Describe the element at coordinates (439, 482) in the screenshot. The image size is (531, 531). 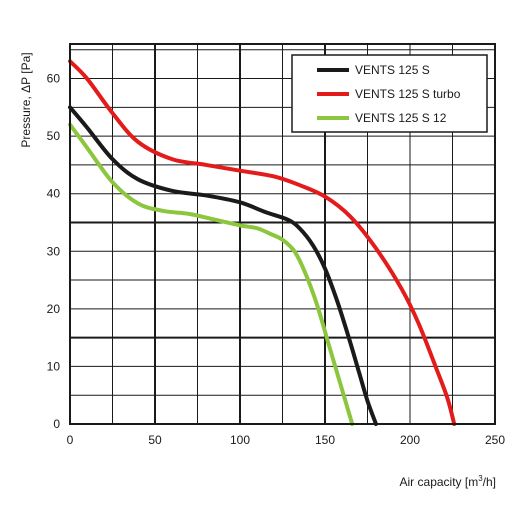
I see `x-axis-title-main: Air capacity [m` at that location.